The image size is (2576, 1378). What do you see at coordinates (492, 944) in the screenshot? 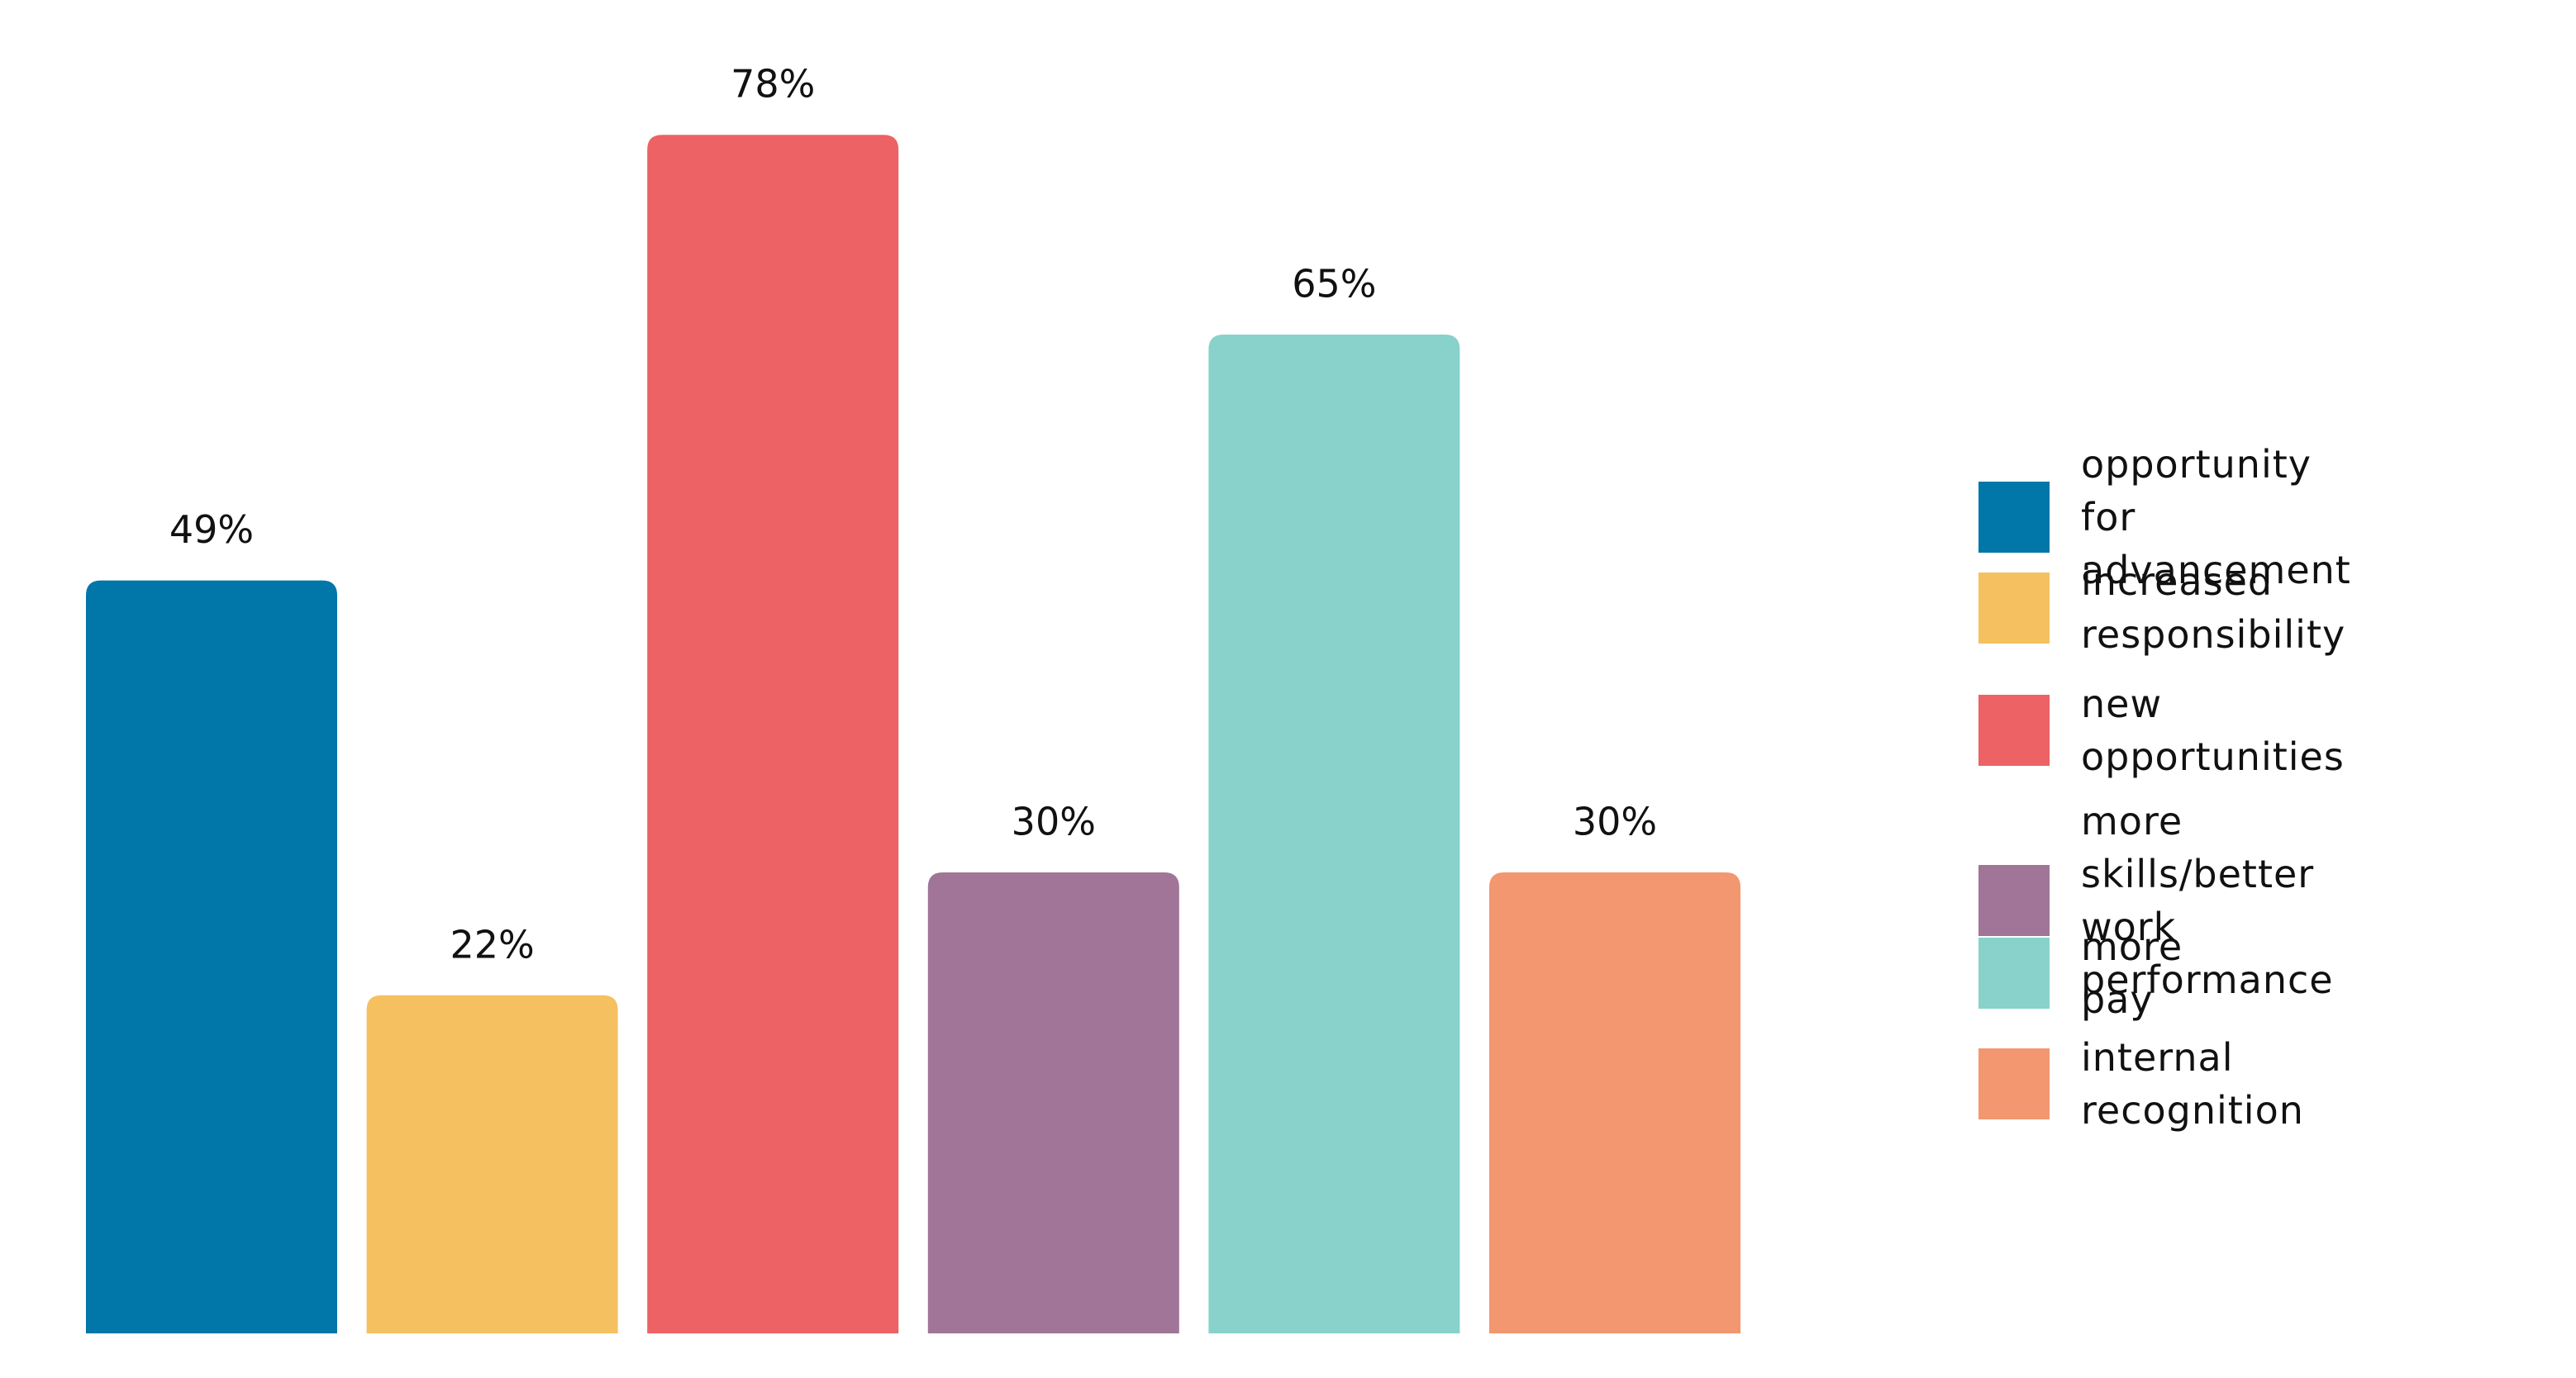
I see `value-label: 22%` at bounding box center [492, 944].